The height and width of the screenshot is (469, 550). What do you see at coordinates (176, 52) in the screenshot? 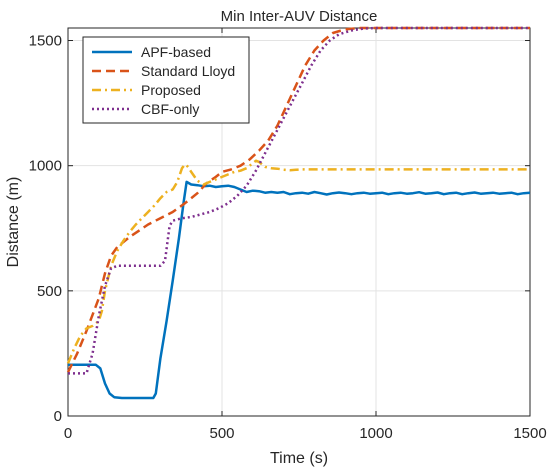
I see `legend-label: APF-based` at bounding box center [176, 52].